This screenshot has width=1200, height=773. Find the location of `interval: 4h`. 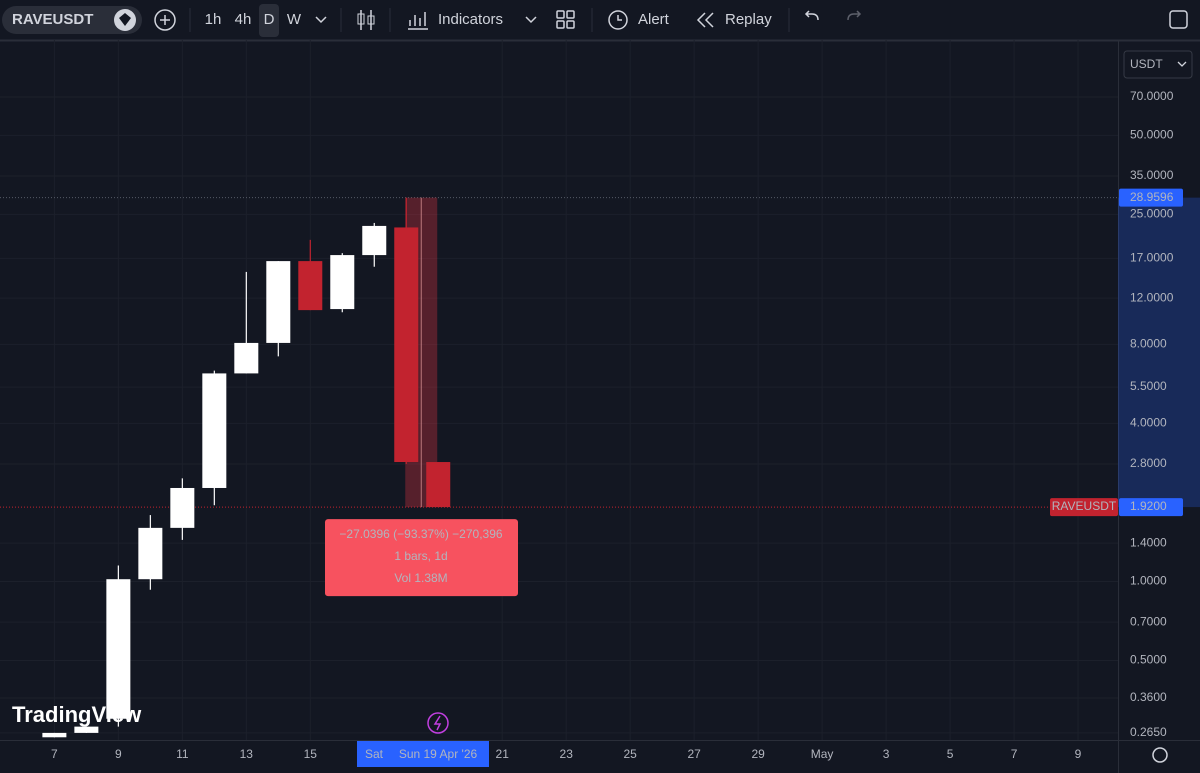

interval: 4h is located at coordinates (243, 19).